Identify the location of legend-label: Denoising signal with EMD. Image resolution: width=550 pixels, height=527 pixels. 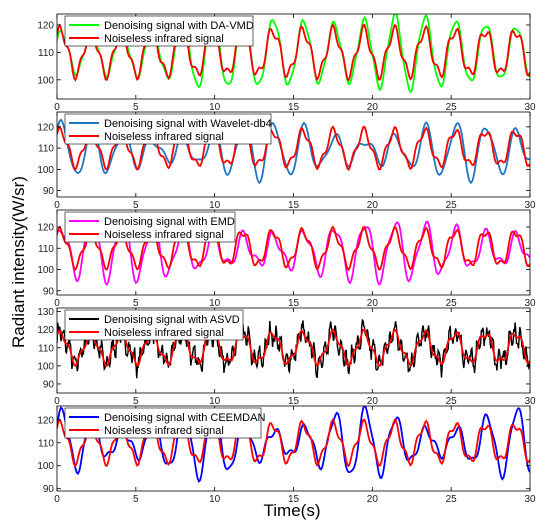
(169, 222).